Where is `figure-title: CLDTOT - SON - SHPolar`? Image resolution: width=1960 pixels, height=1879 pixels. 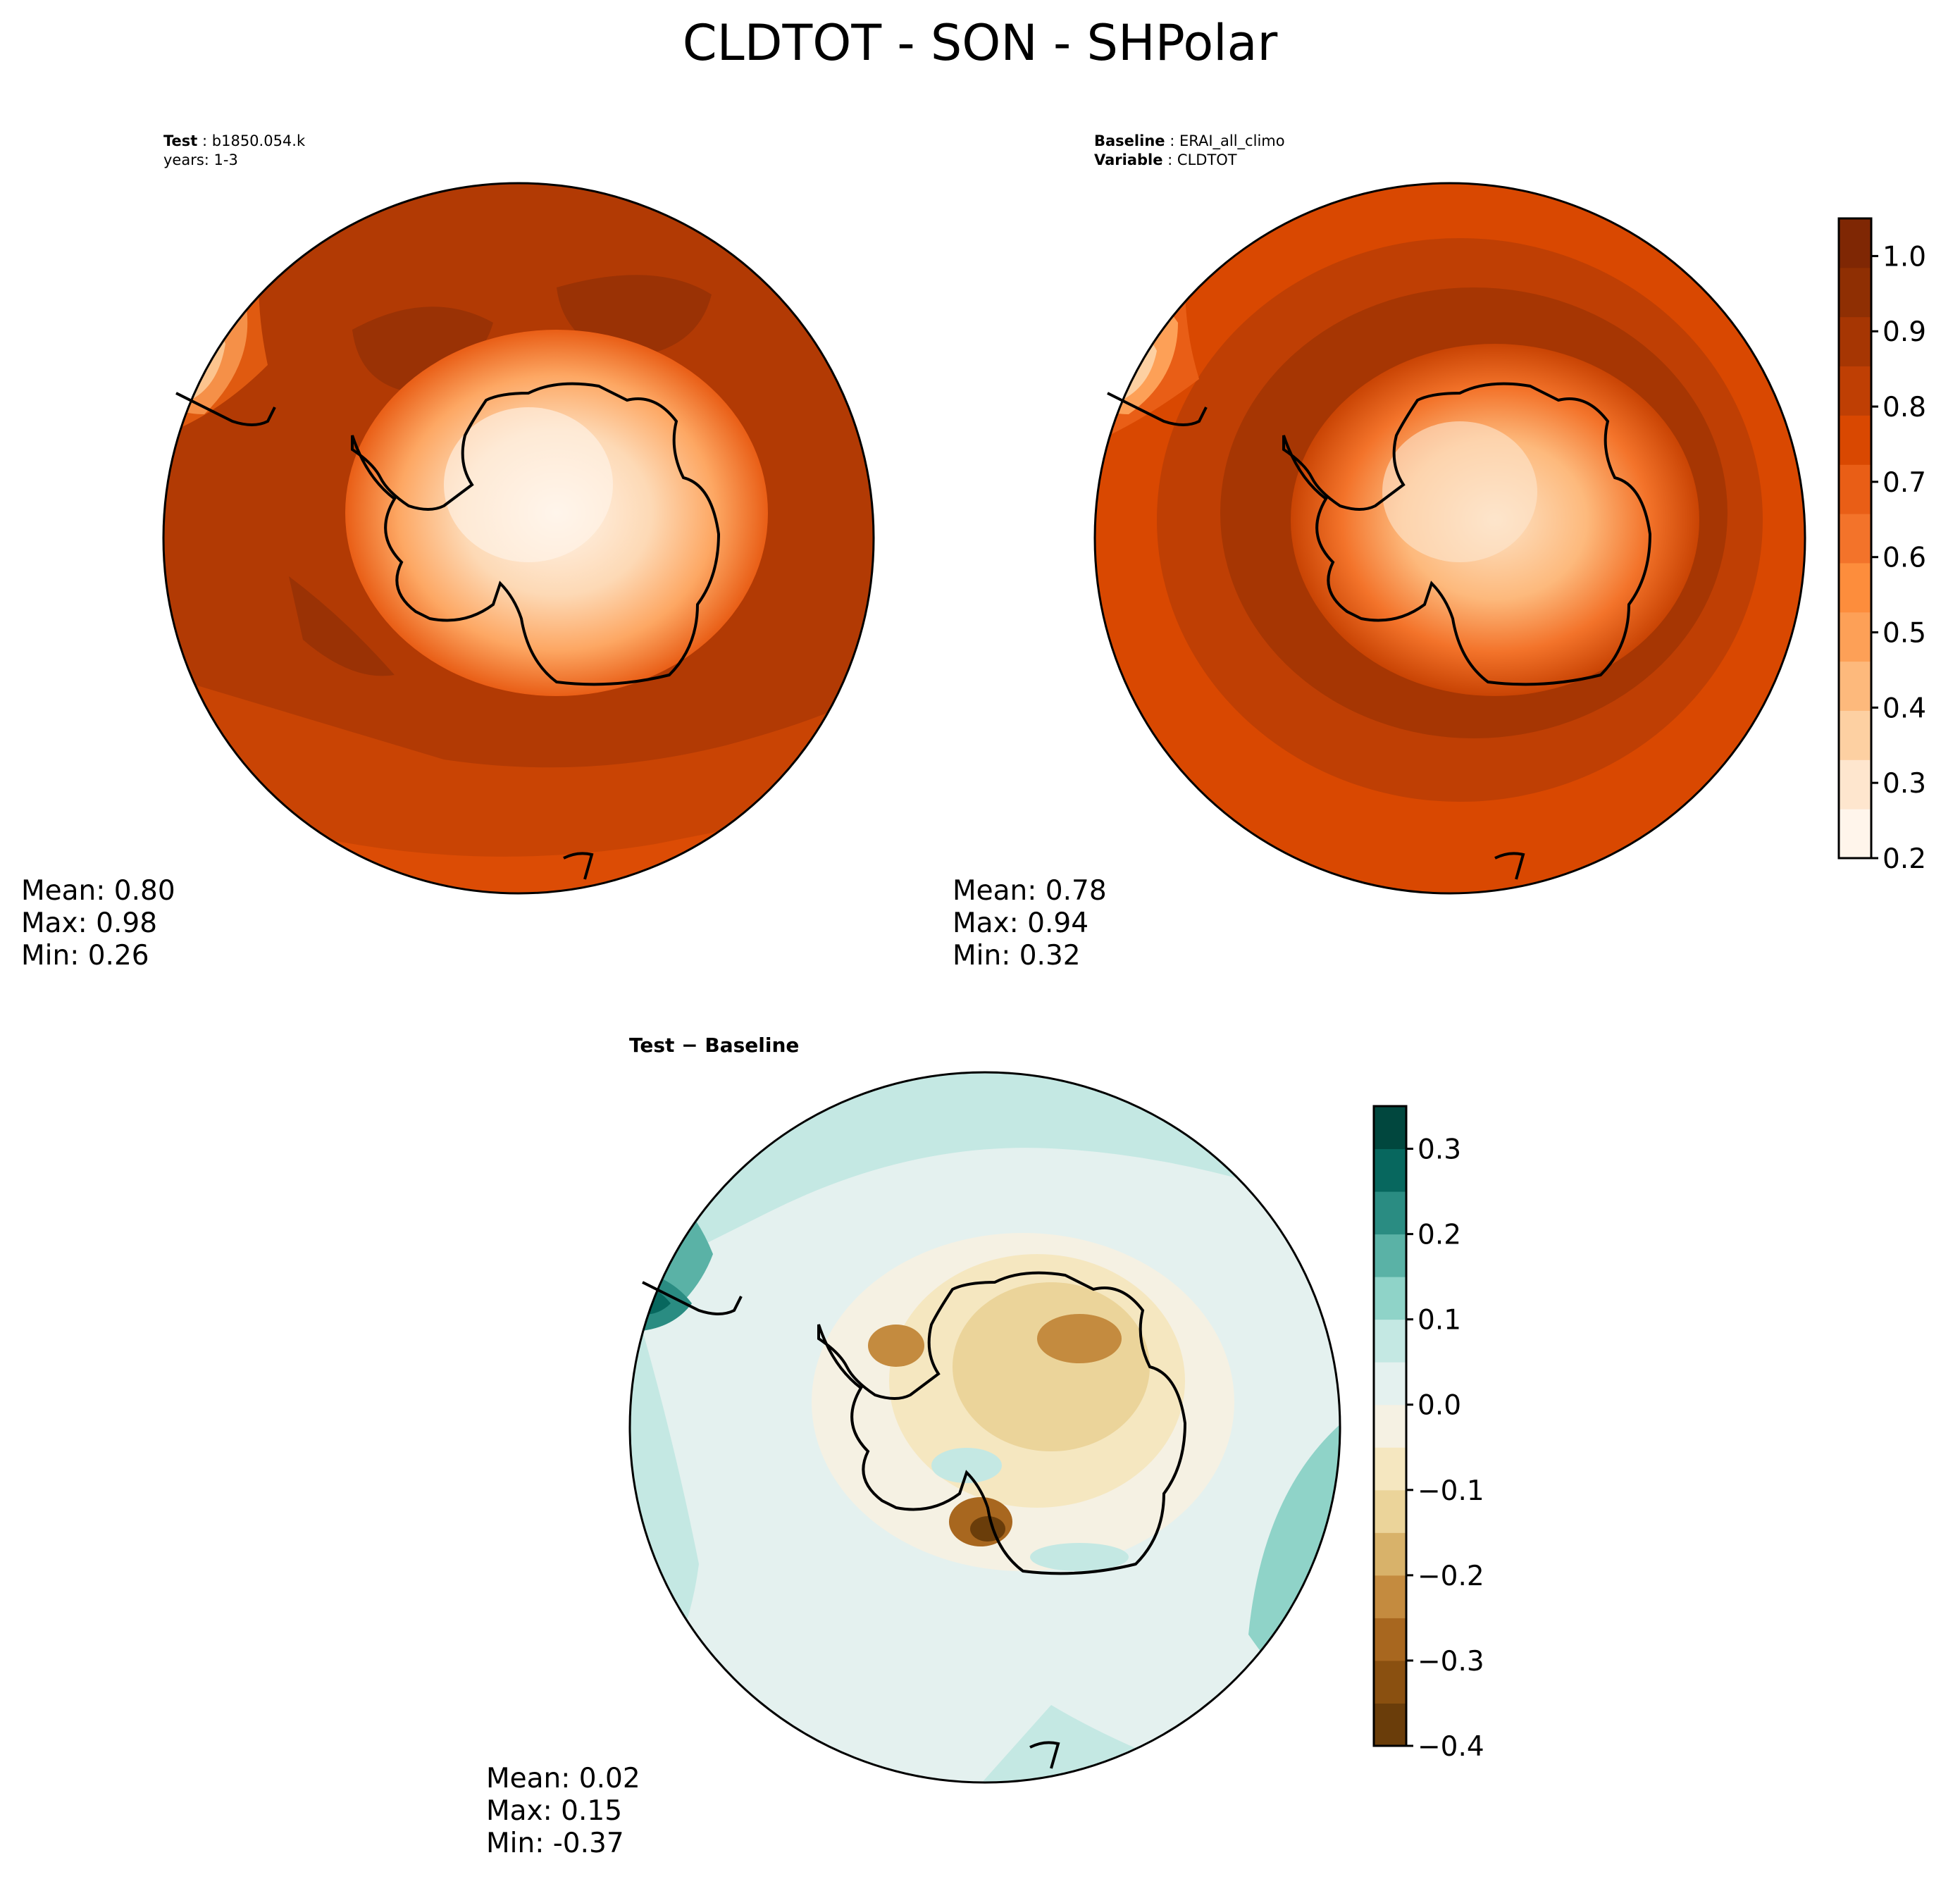
figure-title: CLDTOT - SON - SHPolar is located at coordinates (980, 43).